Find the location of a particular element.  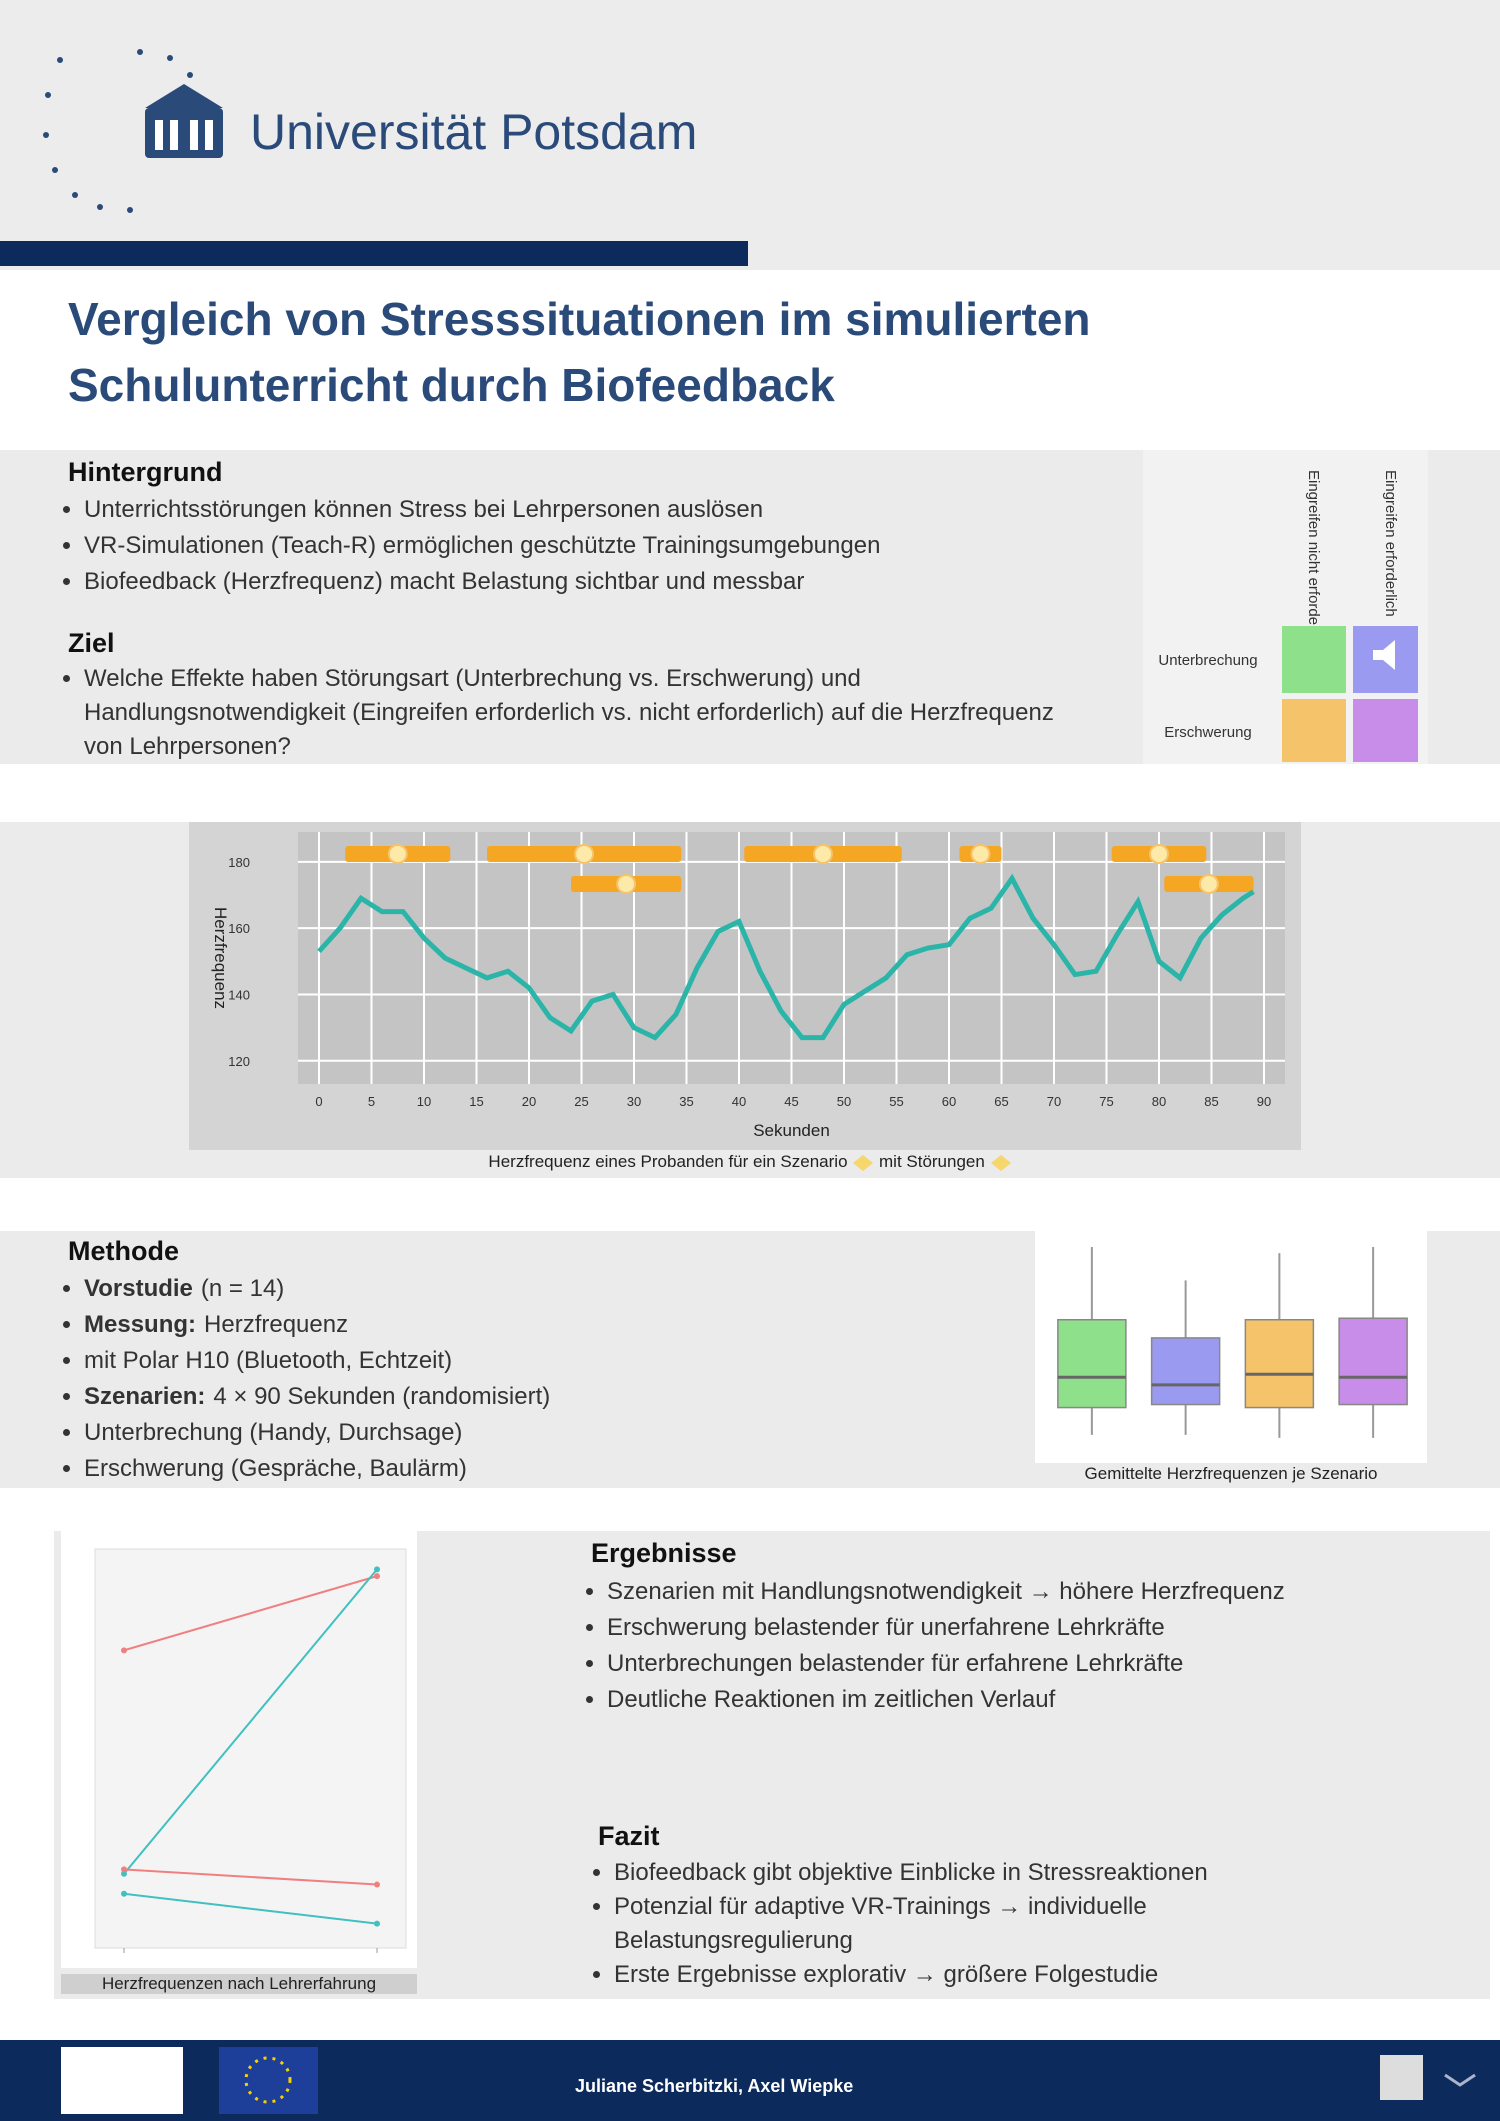

bullet: Messung: Herzfrequenz is located at coordinates (534, 1325).